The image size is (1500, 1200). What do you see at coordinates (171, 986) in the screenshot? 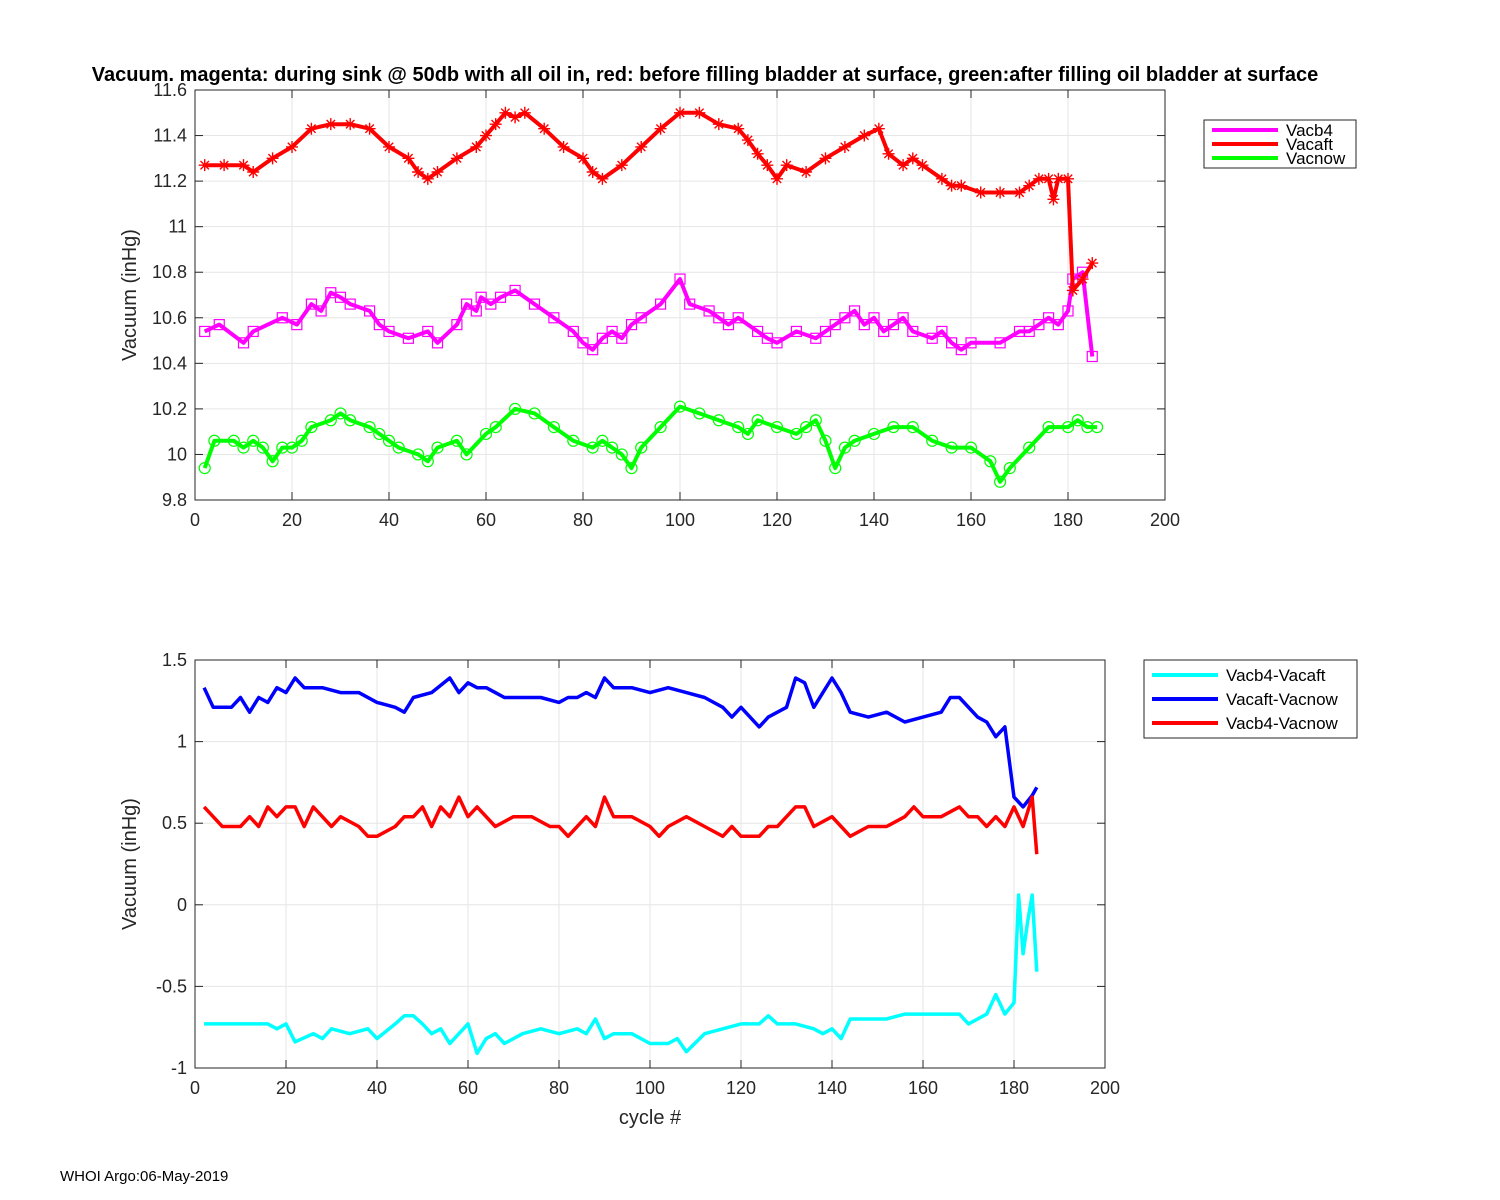
I see `y-tick-label: -0.5` at bounding box center [171, 986].